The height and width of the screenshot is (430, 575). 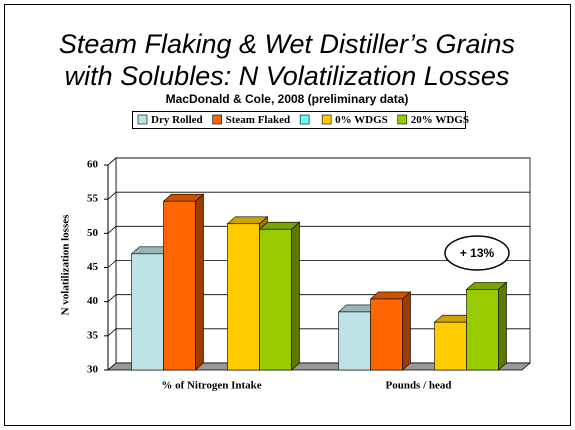 I want to click on y-tick-label: 30, so click(x=93, y=370).